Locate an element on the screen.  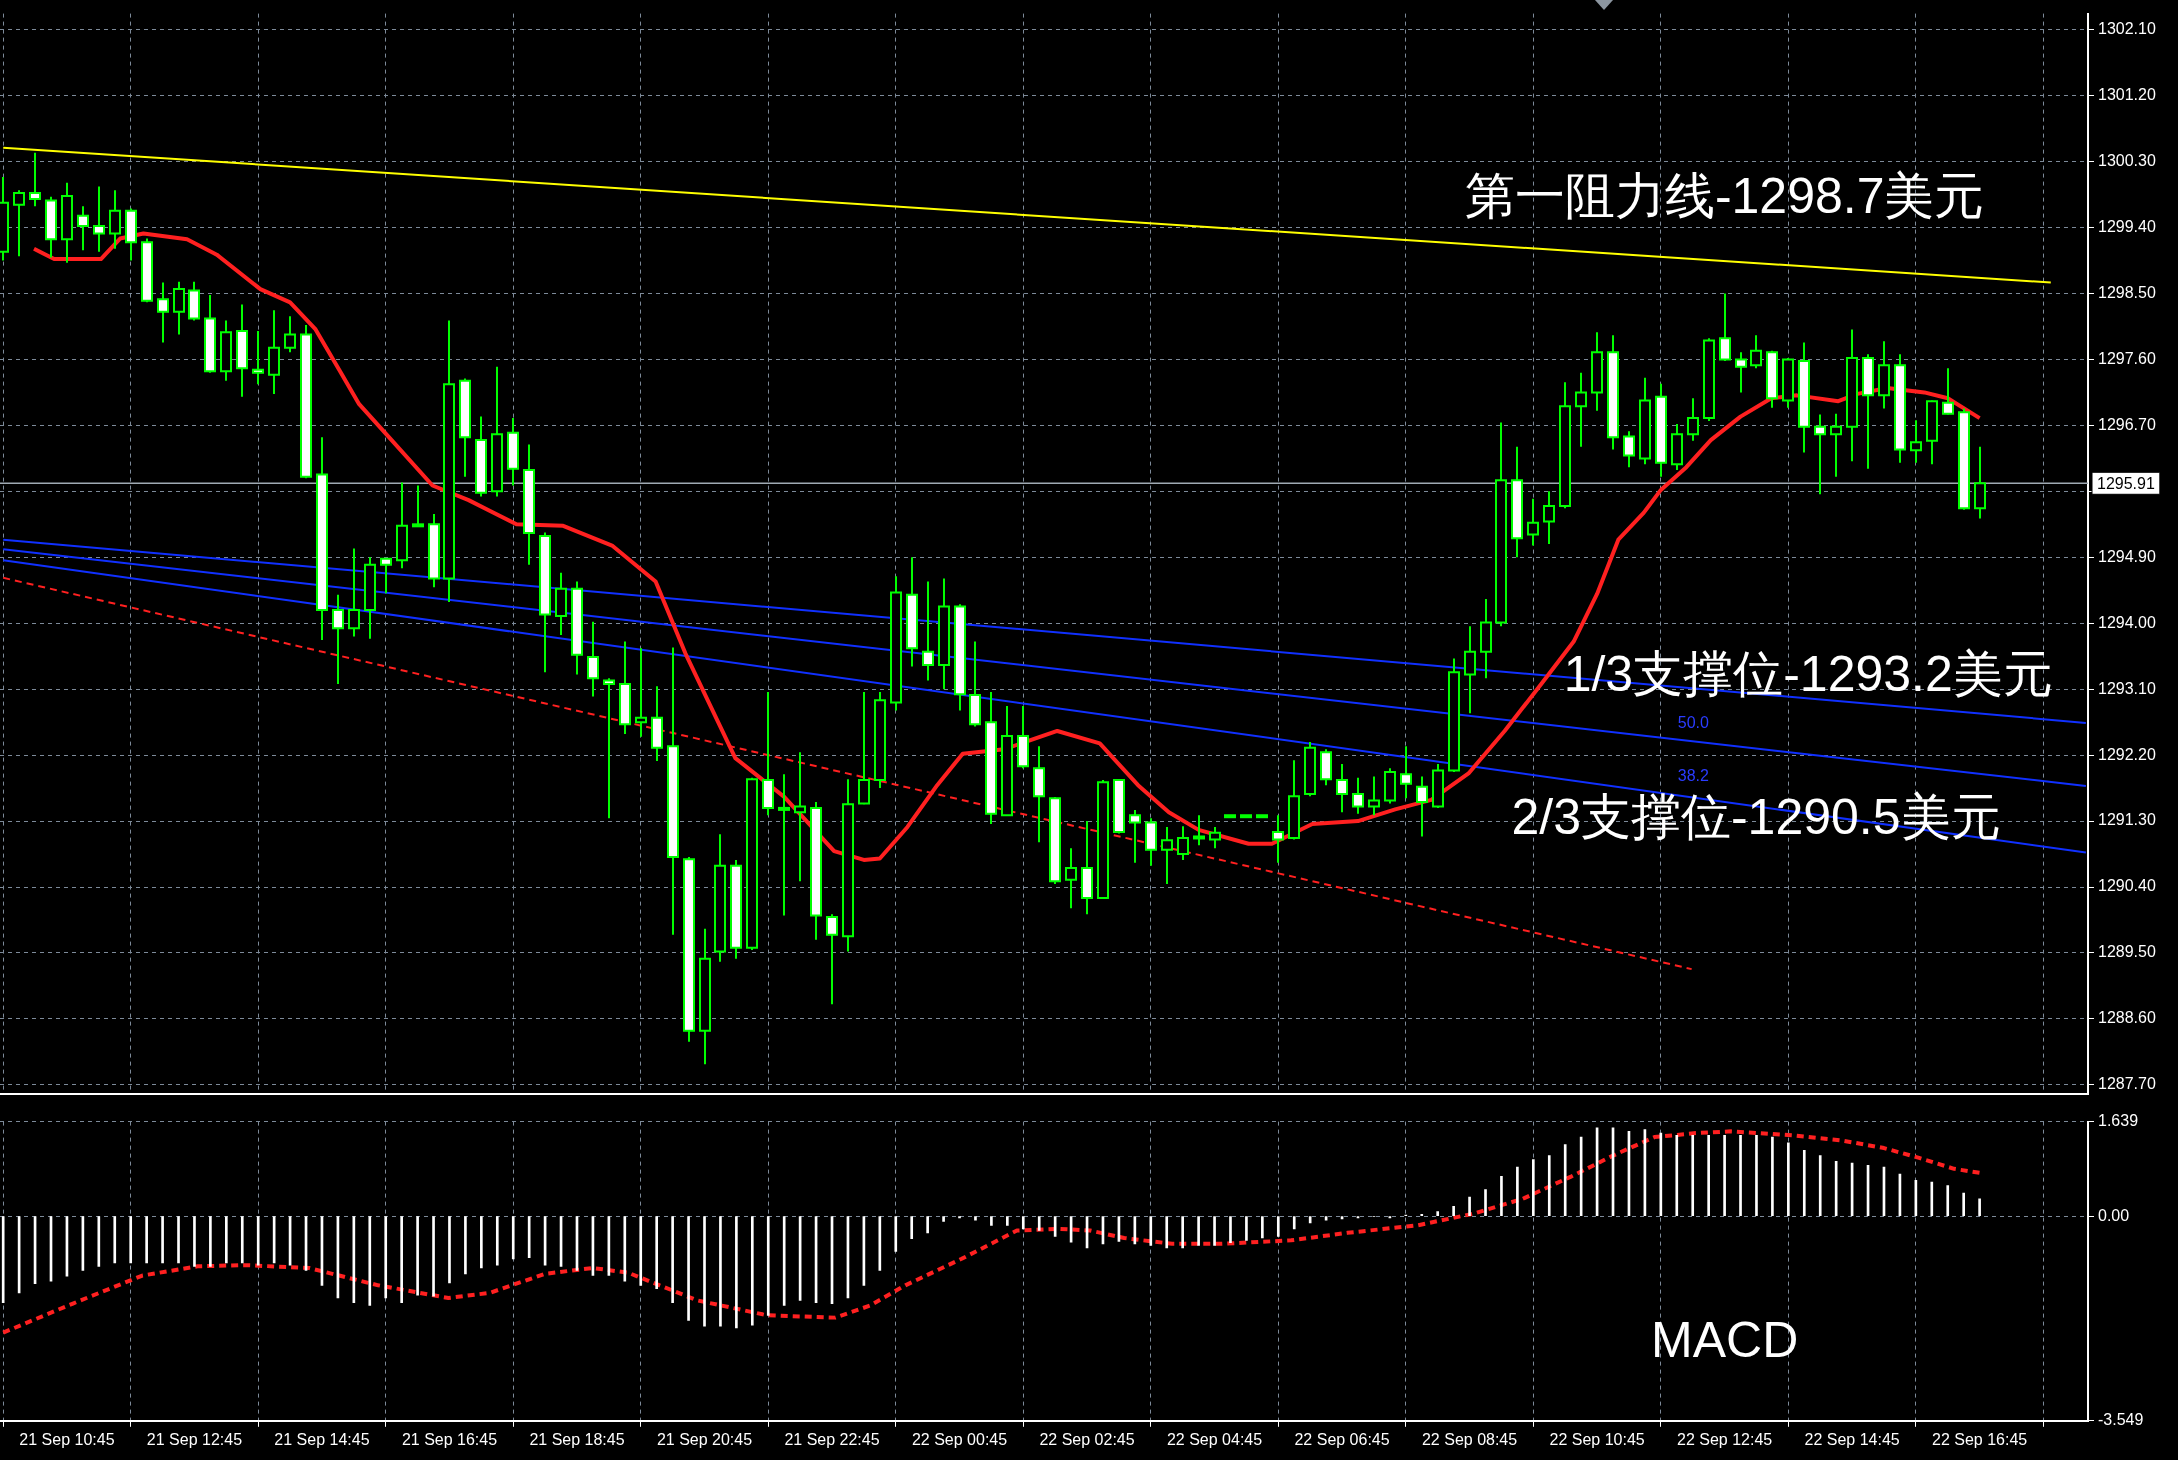
x-tick-label: 22 Sep 14:45 is located at coordinates (1852, 1439).